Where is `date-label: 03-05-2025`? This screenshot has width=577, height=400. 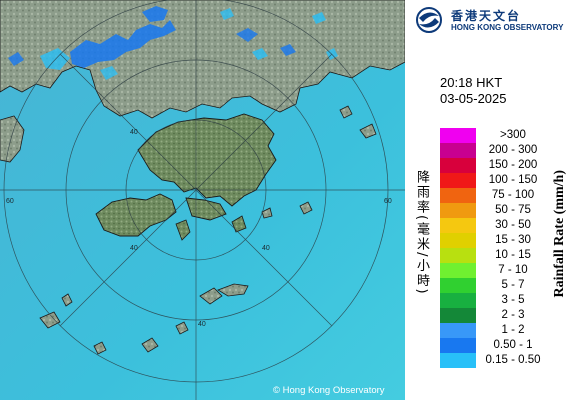 date-label: 03-05-2025 is located at coordinates (473, 98).